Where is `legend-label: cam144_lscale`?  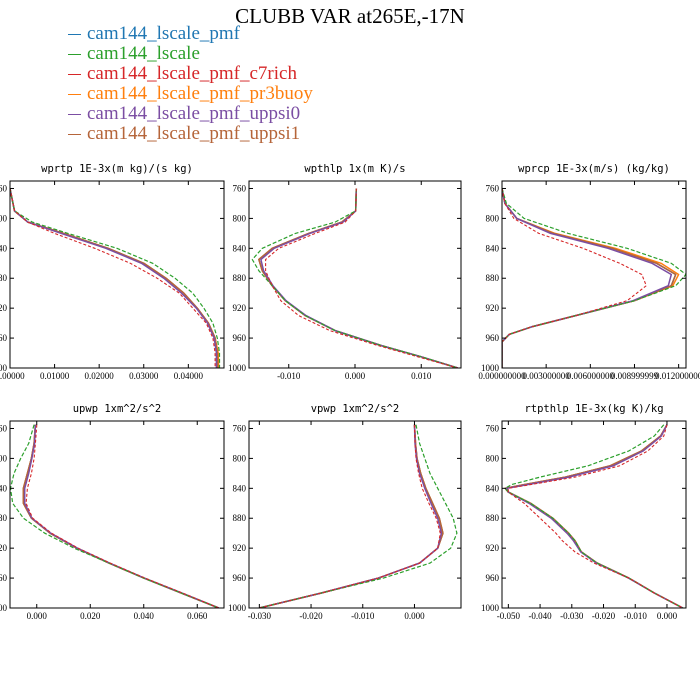
legend-label: cam144_lscale is located at coordinates (143, 53).